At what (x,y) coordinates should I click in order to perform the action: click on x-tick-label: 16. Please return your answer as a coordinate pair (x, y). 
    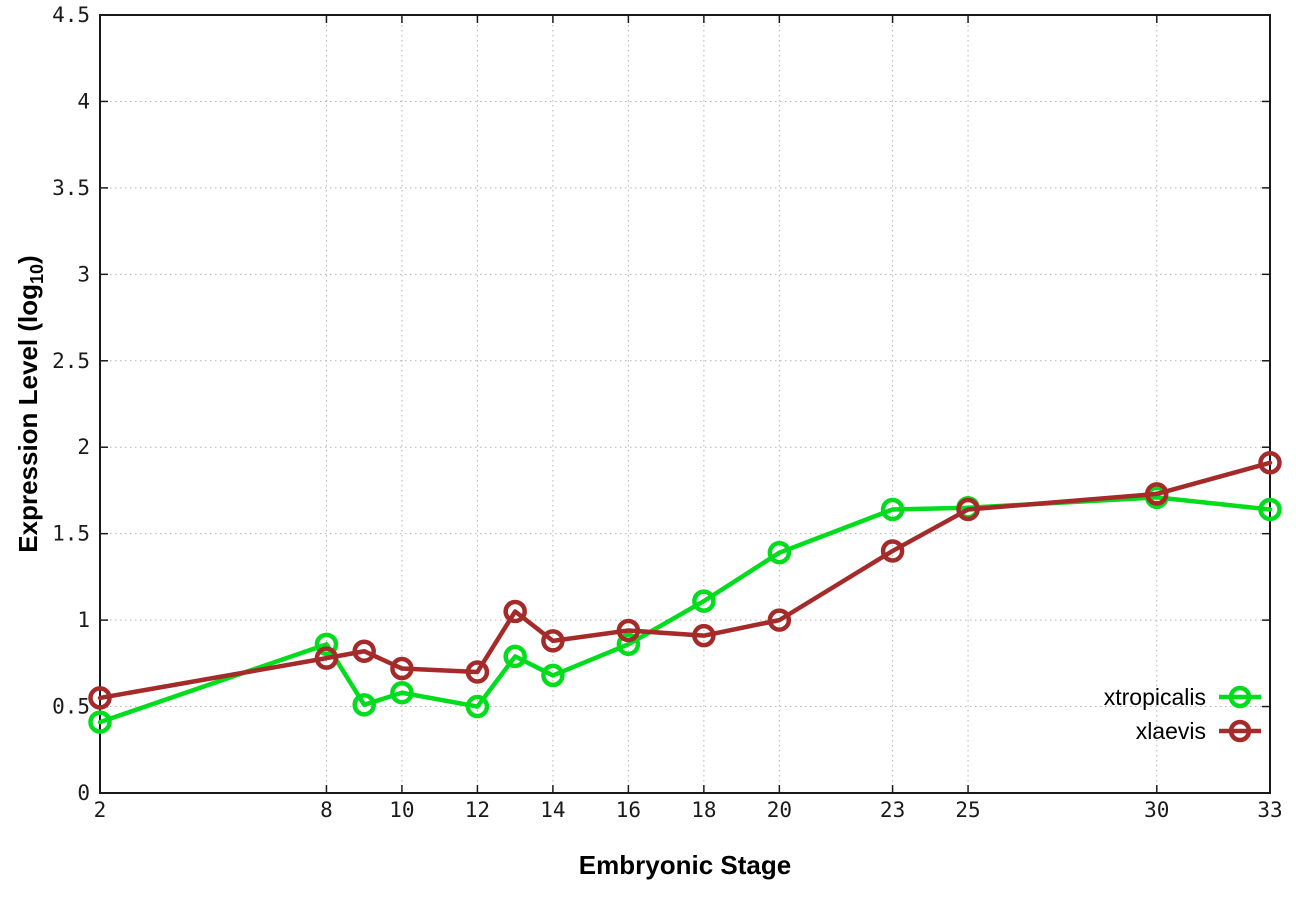
    Looking at the image, I should click on (628, 810).